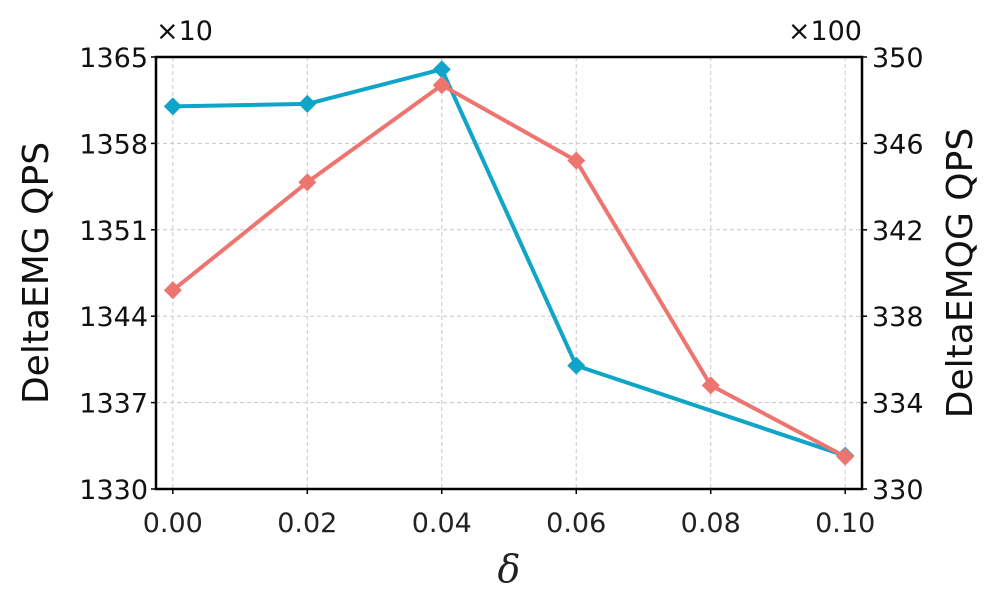  Describe the element at coordinates (113, 144) in the screenshot. I see `y-left-tick-label: 1358` at that location.